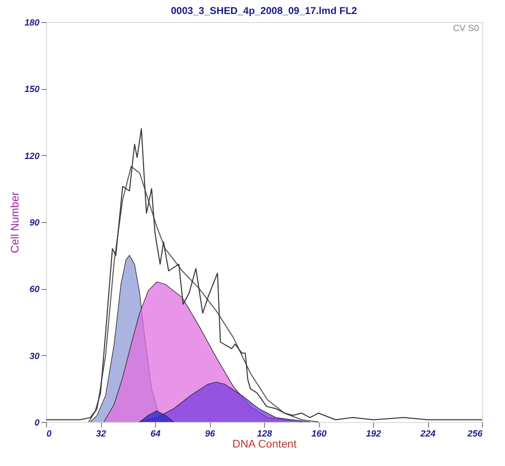 The image size is (505, 466). Describe the element at coordinates (264, 444) in the screenshot. I see `x-axis-title: DNA Content` at that location.